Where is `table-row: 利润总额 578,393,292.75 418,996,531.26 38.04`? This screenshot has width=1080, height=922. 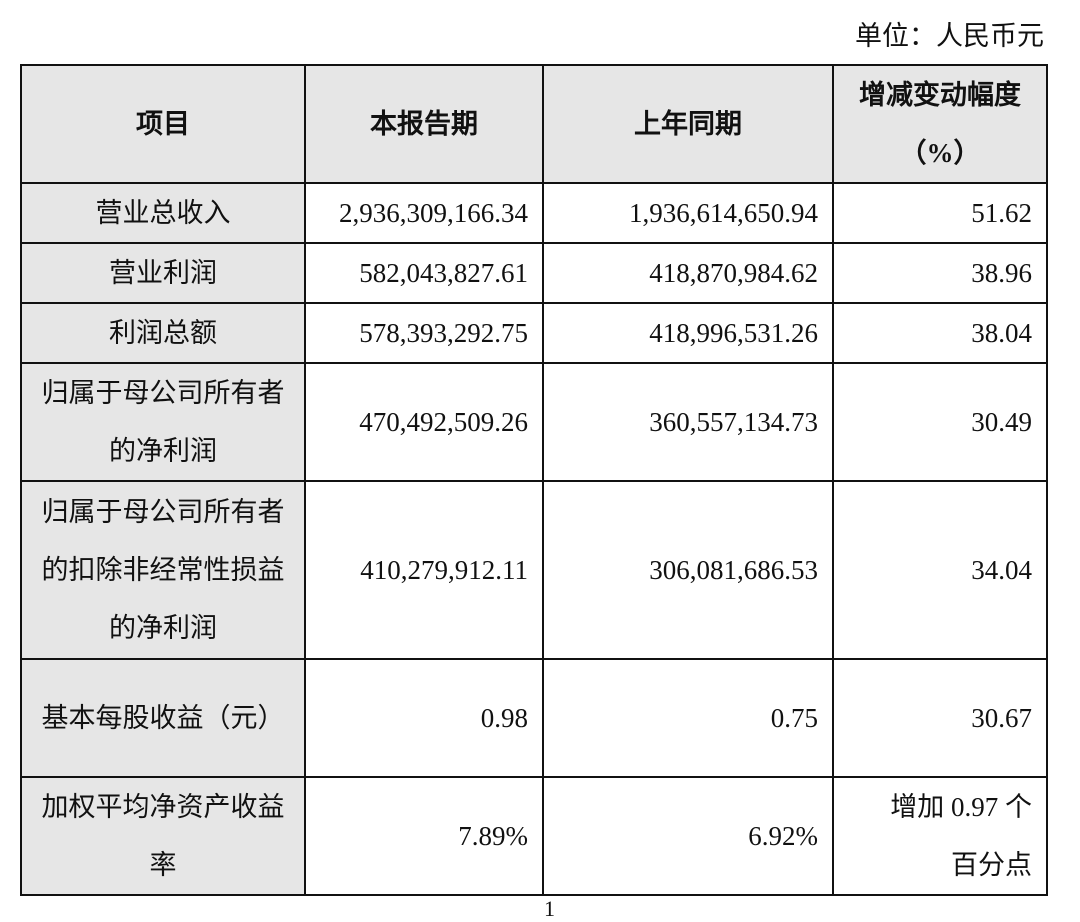 table-row: 利润总额 578,393,292.75 418,996,531.26 38.04 is located at coordinates (534, 333).